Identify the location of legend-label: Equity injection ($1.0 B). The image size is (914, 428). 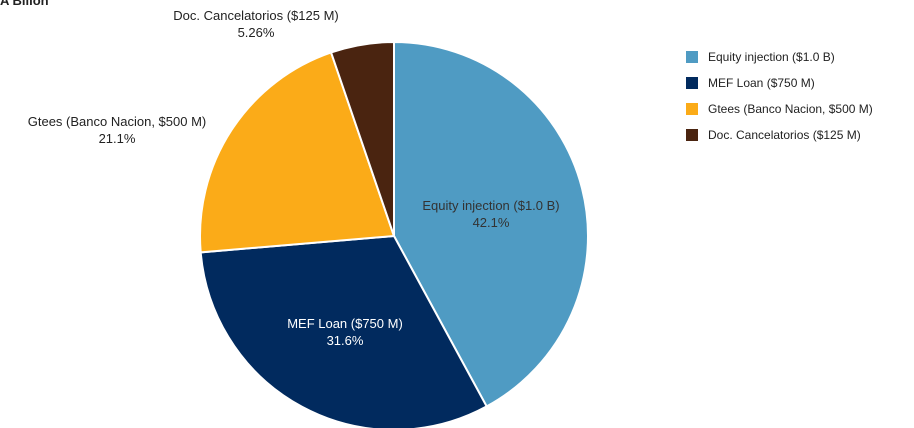
(771, 57).